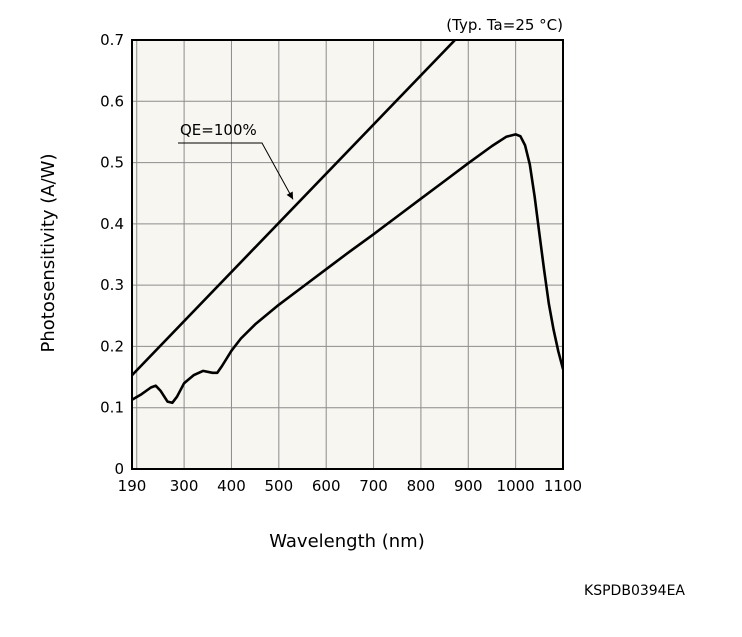 The height and width of the screenshot is (637, 742). I want to click on y-tick-label: 0.7, so click(112, 40).